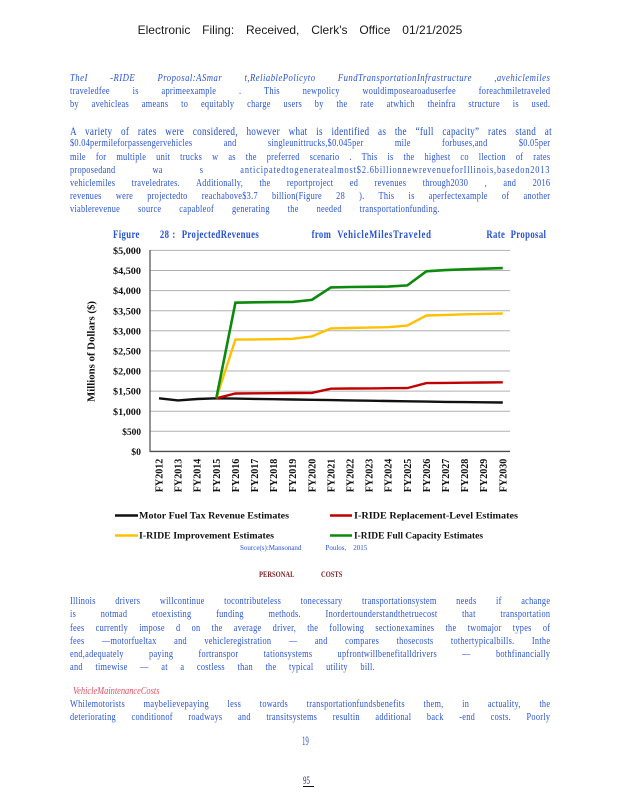 The width and height of the screenshot is (618, 800). I want to click on svg-text: FY2023, so click(370, 476).